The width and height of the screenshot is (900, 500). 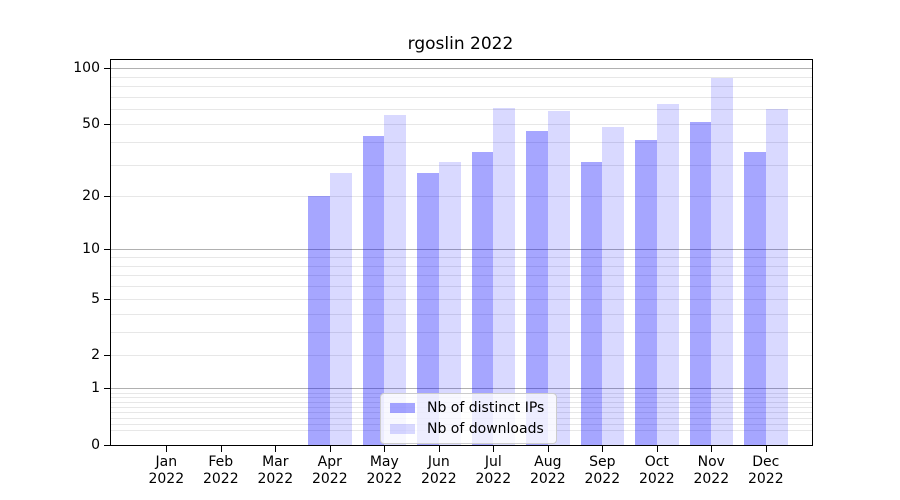 What do you see at coordinates (95, 355) in the screenshot?
I see `y-tick-label: 2` at bounding box center [95, 355].